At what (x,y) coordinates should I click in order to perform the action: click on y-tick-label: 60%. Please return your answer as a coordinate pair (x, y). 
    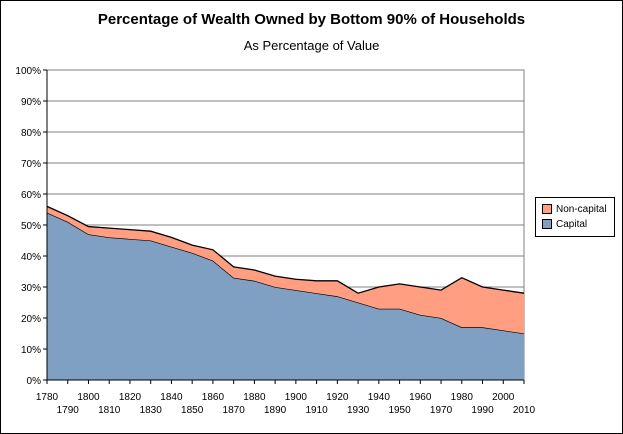
    Looking at the image, I should click on (31, 195).